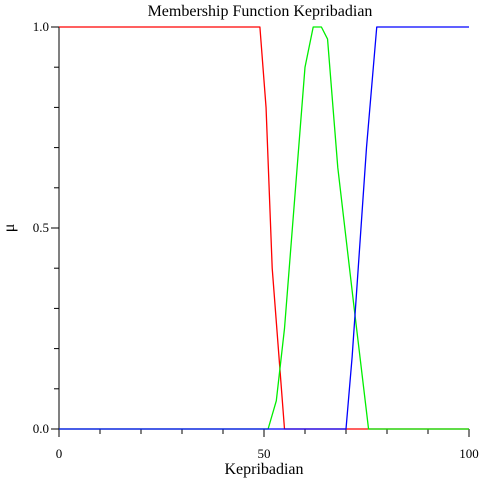  What do you see at coordinates (59, 453) in the screenshot?
I see `x-tick-label: 0` at bounding box center [59, 453].